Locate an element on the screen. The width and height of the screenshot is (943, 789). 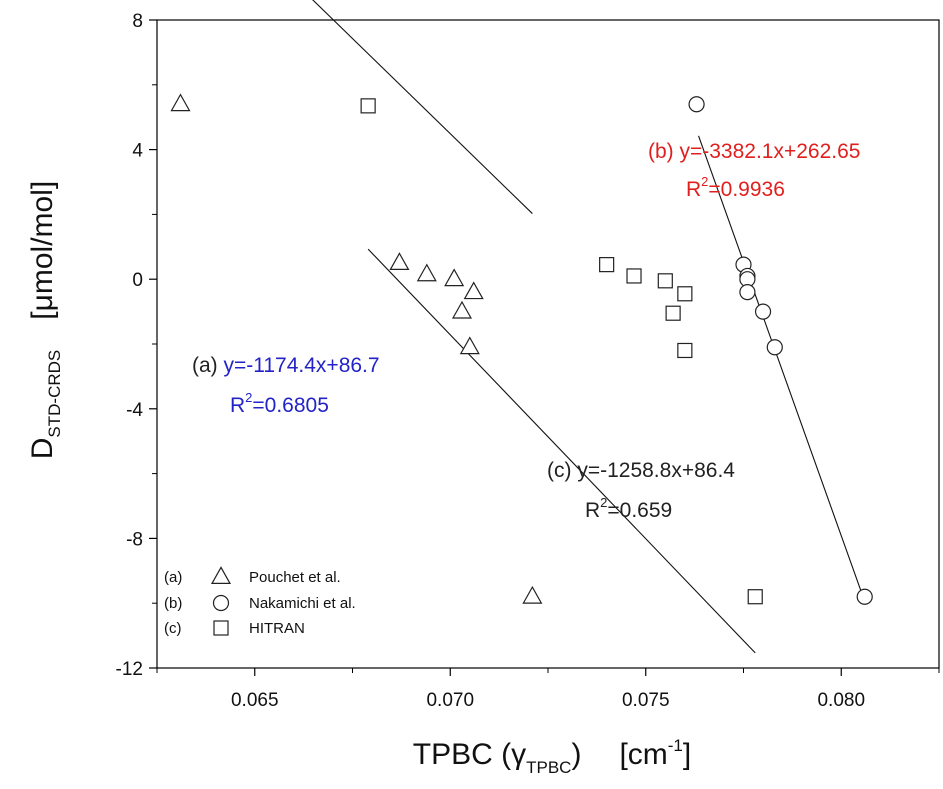
x-label-sub: TPBC is located at coordinates (548, 767).